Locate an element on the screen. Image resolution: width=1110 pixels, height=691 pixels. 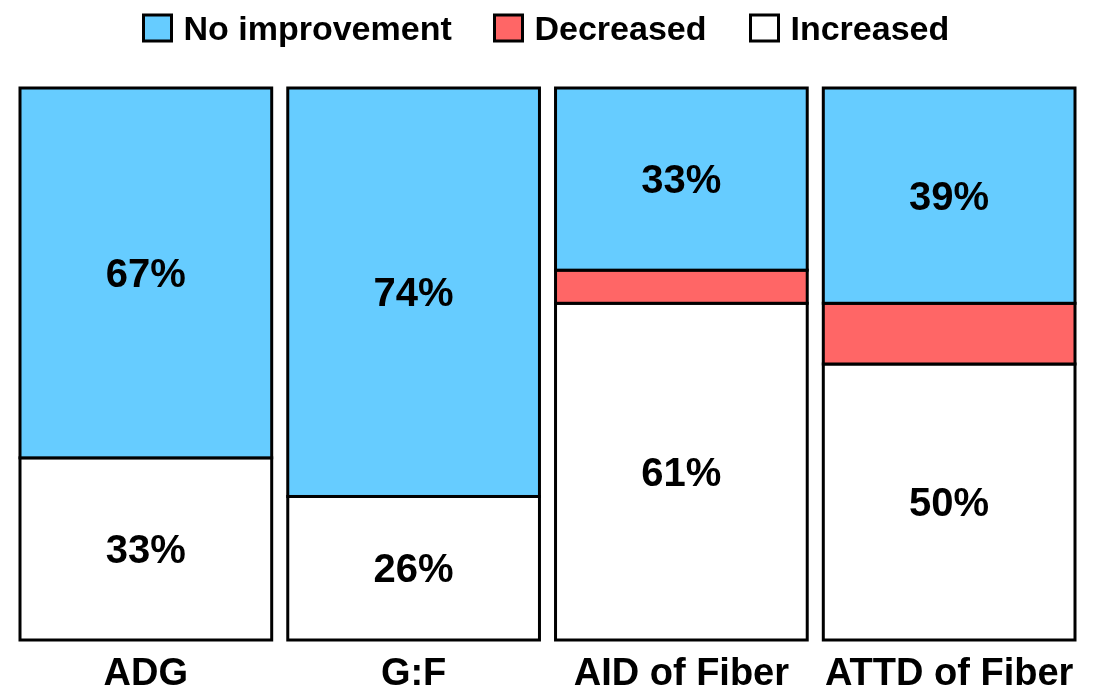
x-tick-label: AID of Fiber is located at coordinates (681, 671).